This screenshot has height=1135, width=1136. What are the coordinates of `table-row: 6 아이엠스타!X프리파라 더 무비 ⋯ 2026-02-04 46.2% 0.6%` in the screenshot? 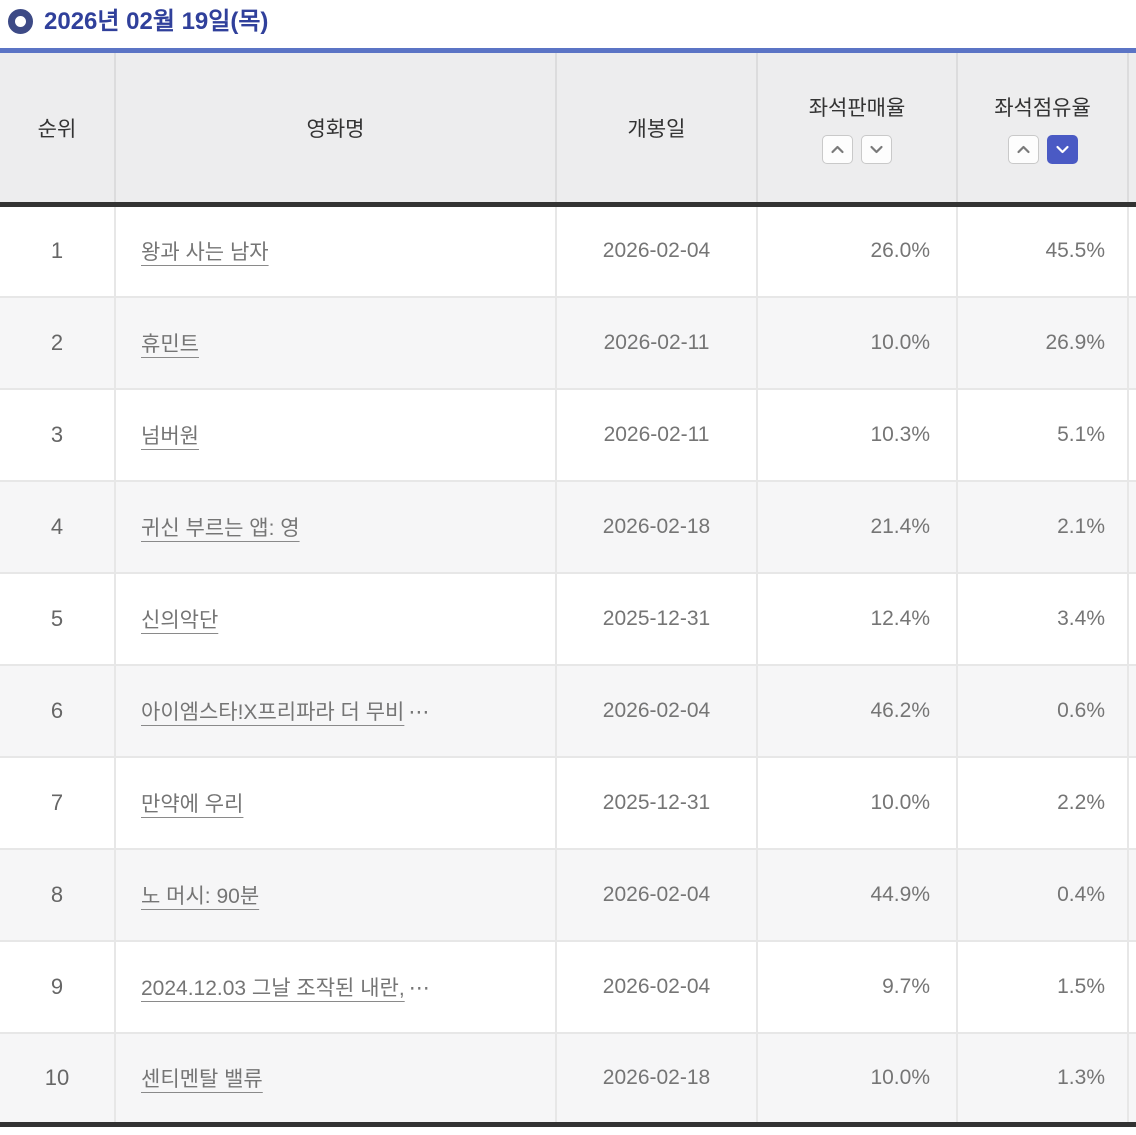 It's located at (568, 710).